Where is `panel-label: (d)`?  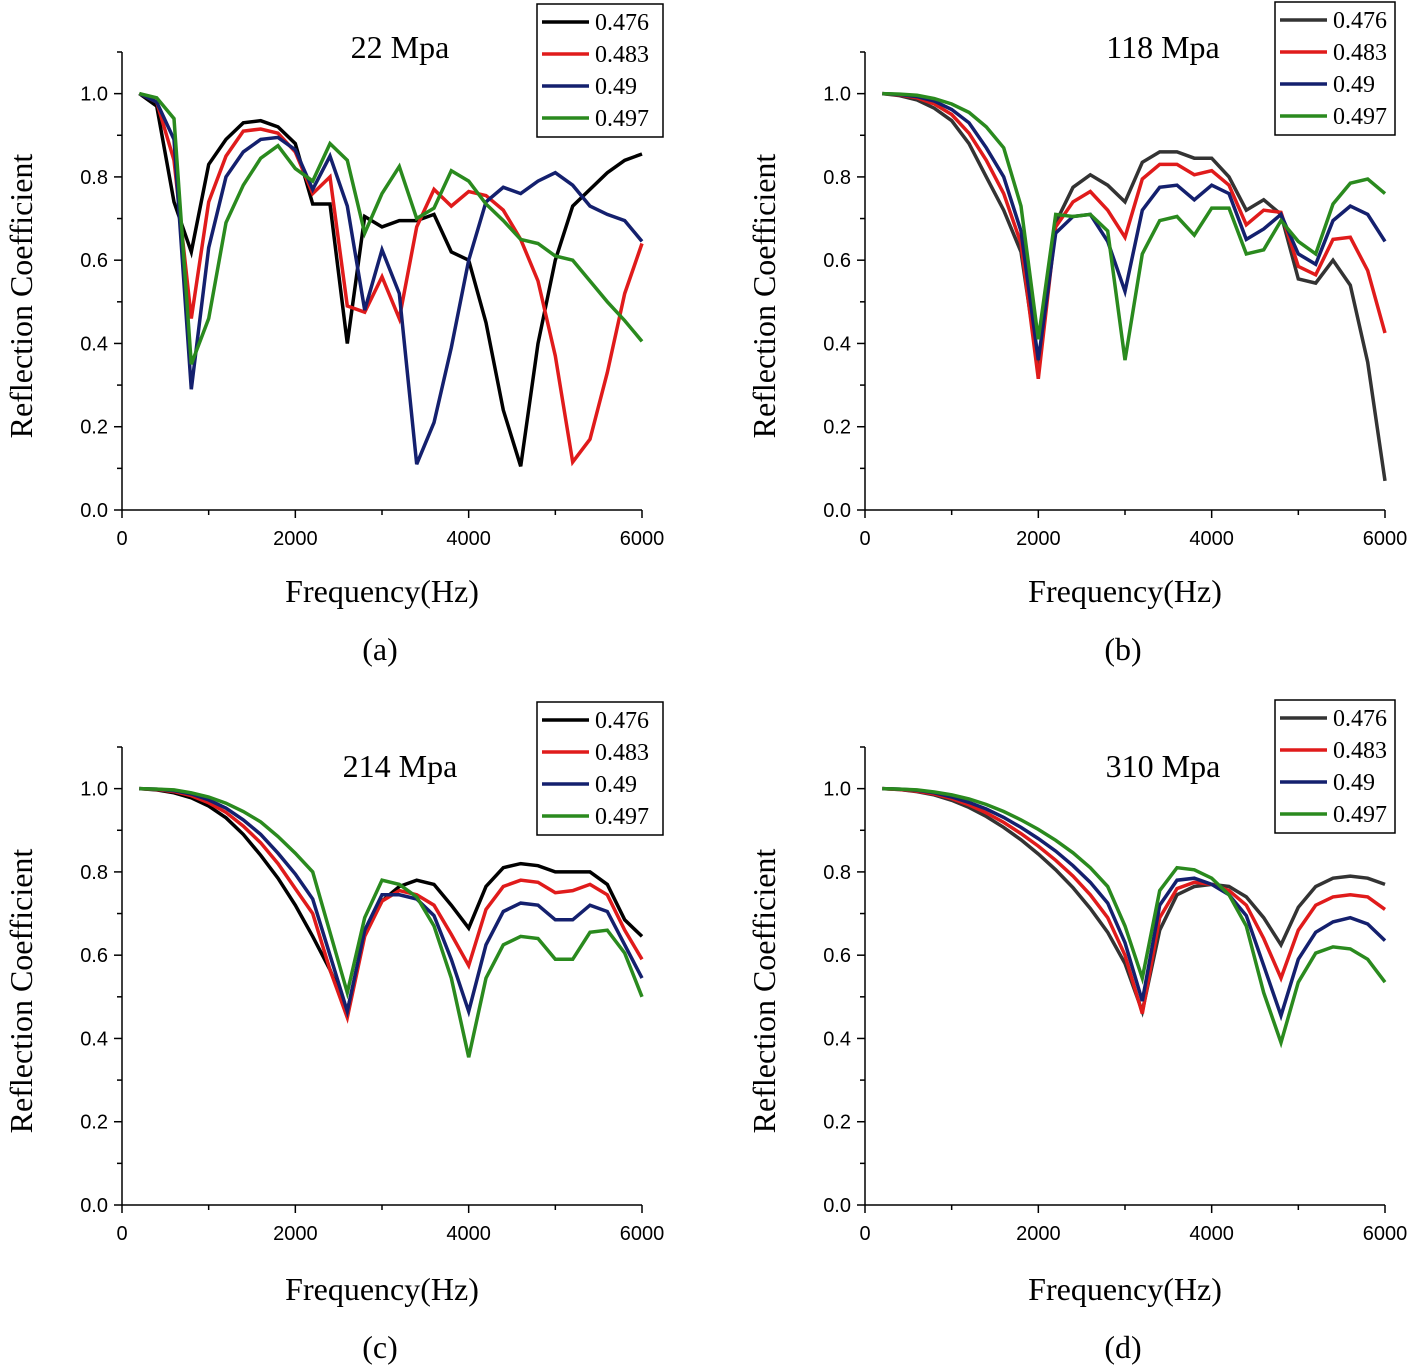
panel-label: (d) is located at coordinates (1122, 1347).